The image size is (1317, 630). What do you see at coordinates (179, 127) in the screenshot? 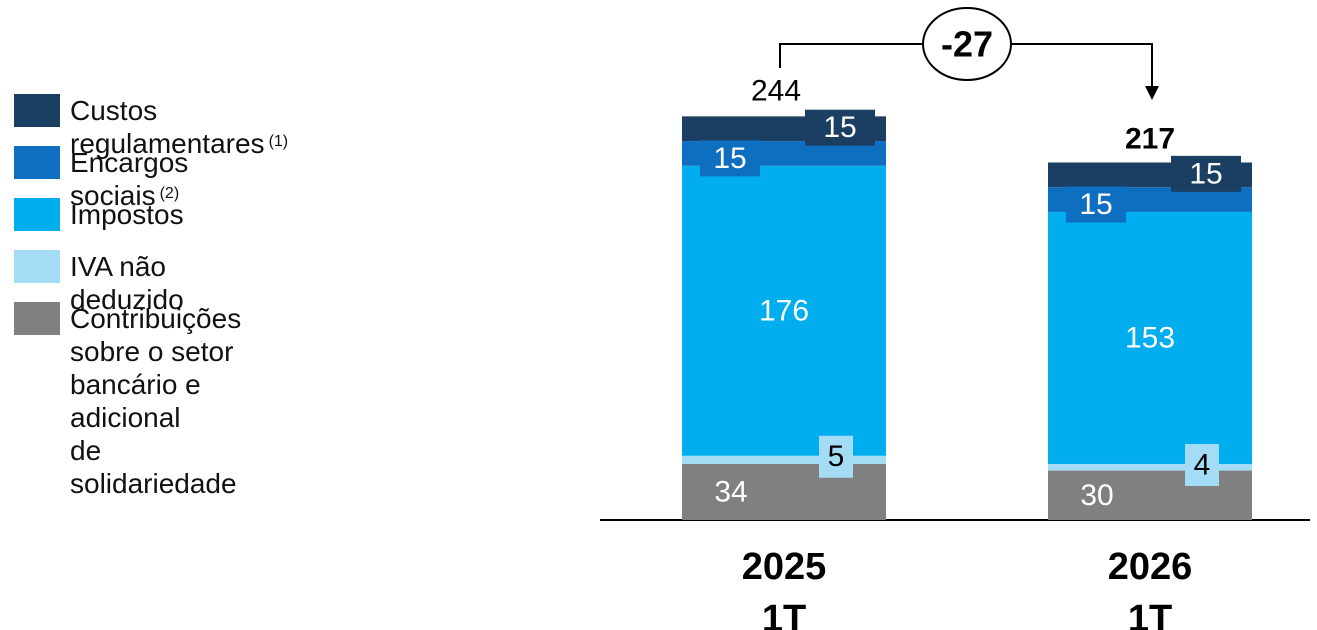
I see `legend-label: Custos regulamentares (1)` at bounding box center [179, 127].